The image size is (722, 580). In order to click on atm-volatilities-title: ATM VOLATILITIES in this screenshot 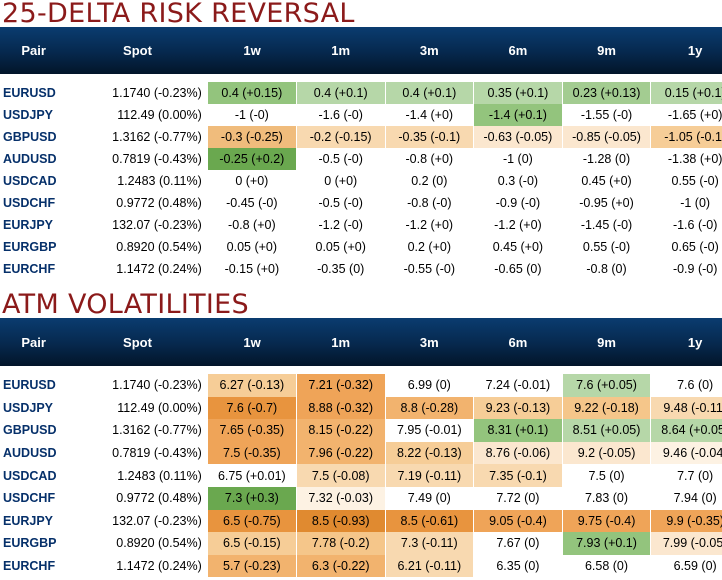, I will do `click(125, 304)`.